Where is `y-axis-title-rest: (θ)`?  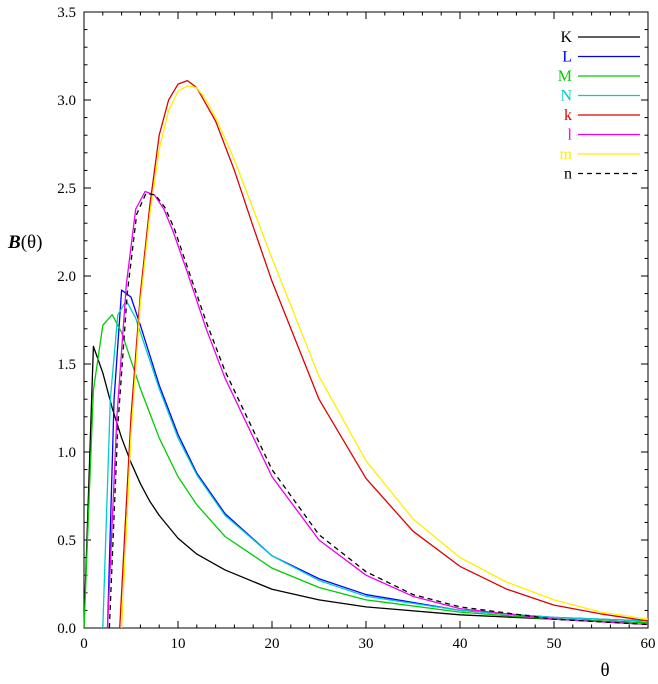 y-axis-title-rest: (θ) is located at coordinates (32, 242).